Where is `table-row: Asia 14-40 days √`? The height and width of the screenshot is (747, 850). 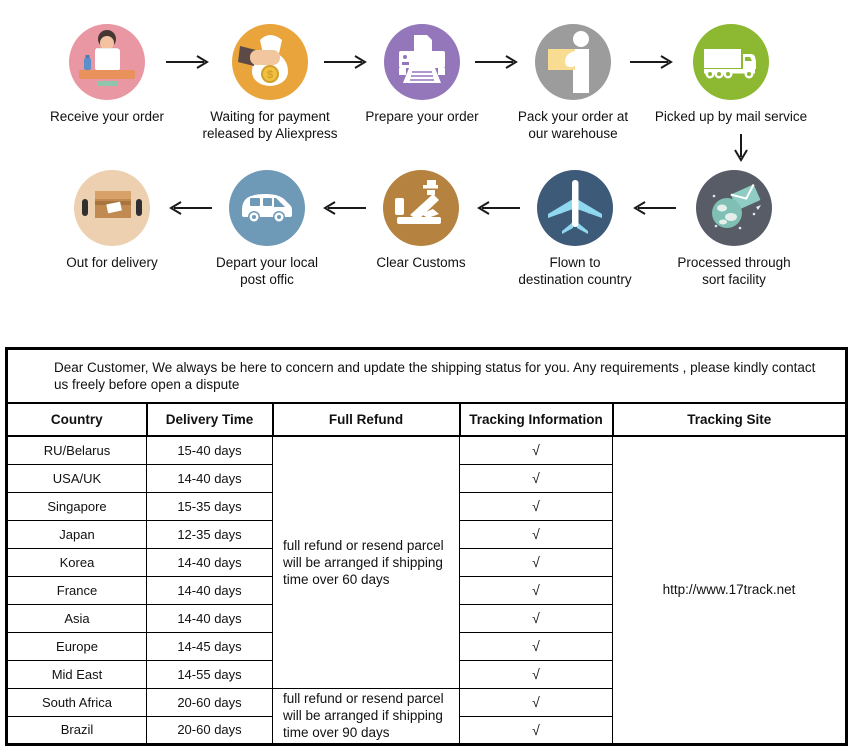
table-row: Asia 14-40 days √ is located at coordinates (426, 618).